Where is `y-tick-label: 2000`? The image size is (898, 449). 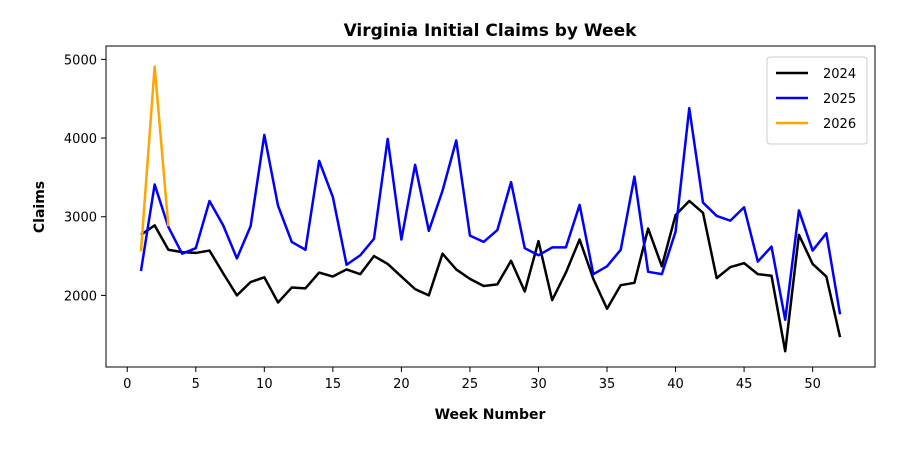 y-tick-label: 2000 is located at coordinates (80, 296).